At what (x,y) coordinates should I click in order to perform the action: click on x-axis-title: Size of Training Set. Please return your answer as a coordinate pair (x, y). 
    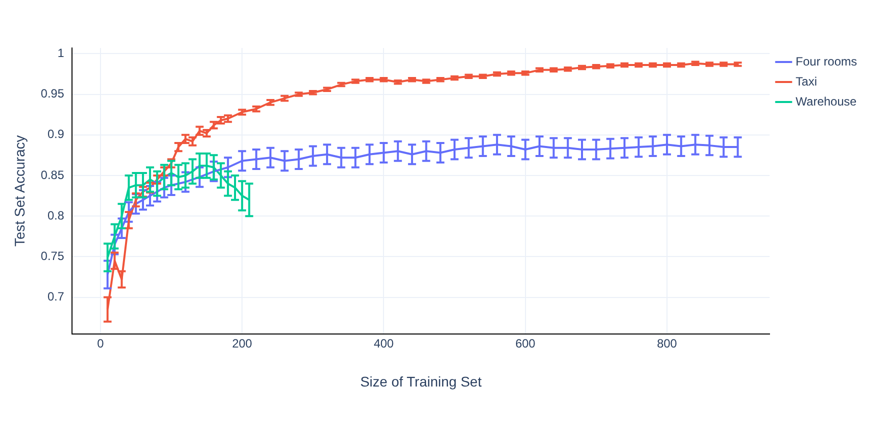
    Looking at the image, I should click on (421, 381).